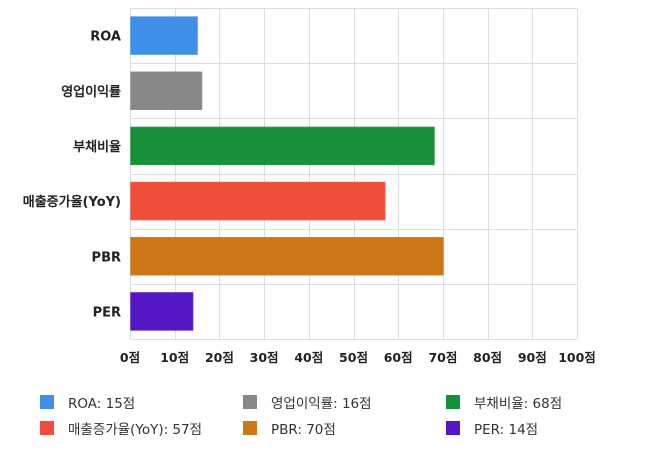  Describe the element at coordinates (487, 357) in the screenshot. I see `x-tick-label: 80점` at that location.